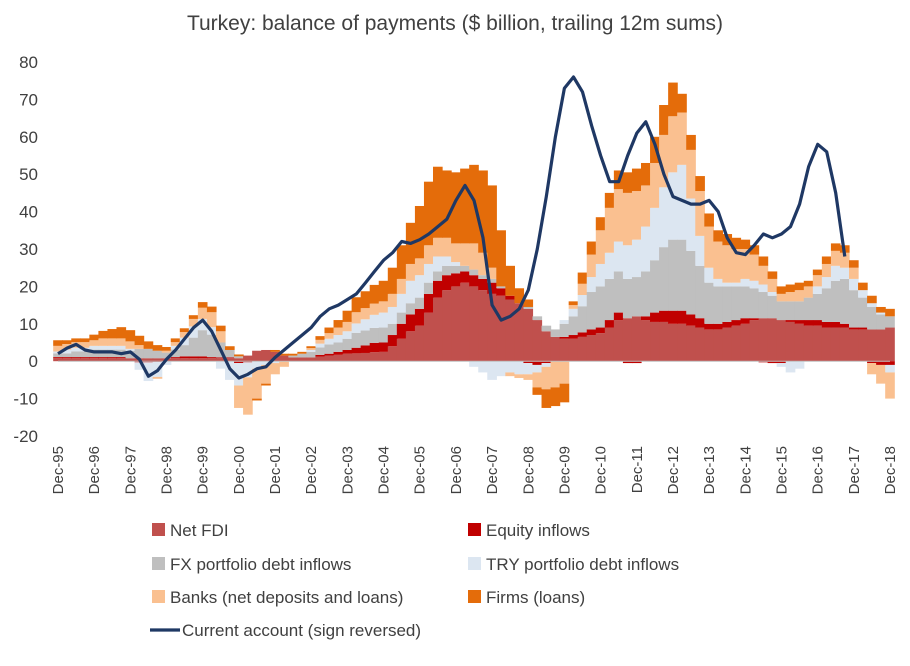  Describe the element at coordinates (384, 470) in the screenshot. I see `x-tick-label: Dec-04` at that location.